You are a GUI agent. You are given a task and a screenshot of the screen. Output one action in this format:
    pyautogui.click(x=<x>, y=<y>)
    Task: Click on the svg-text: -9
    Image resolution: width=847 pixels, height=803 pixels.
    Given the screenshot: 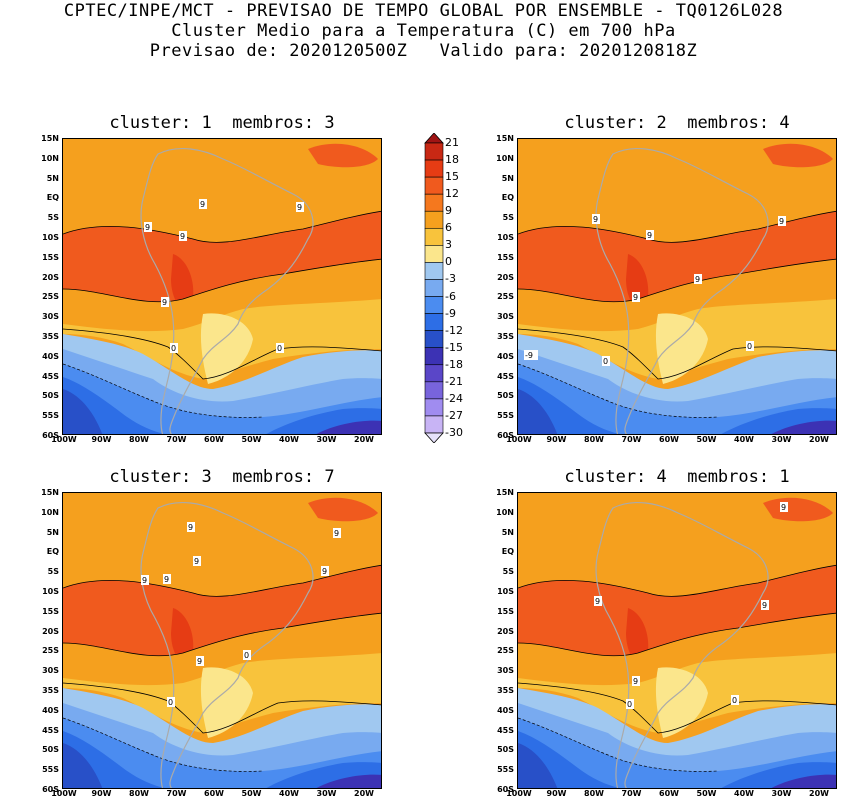 What is the action you would take?
    pyautogui.click(x=529, y=355)
    